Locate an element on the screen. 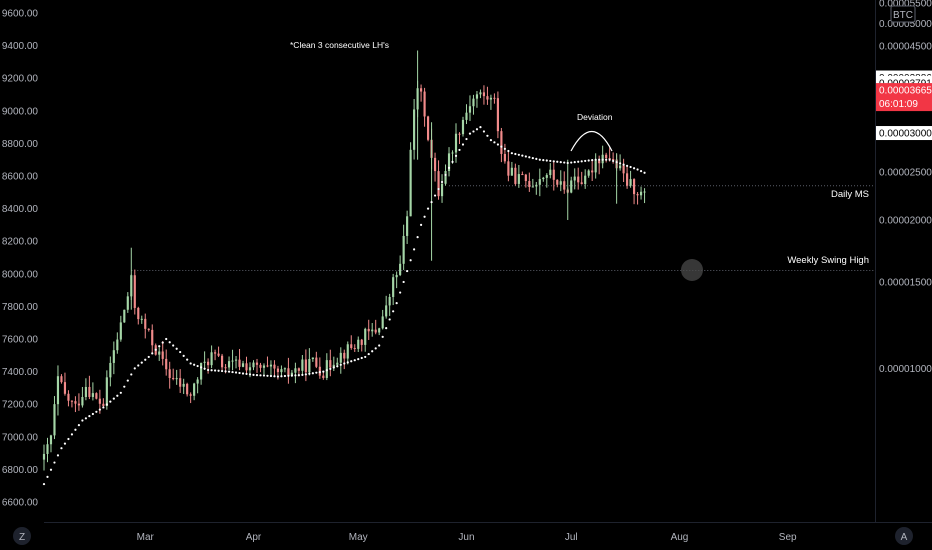  zoom-icon: Z is located at coordinates (22, 536).